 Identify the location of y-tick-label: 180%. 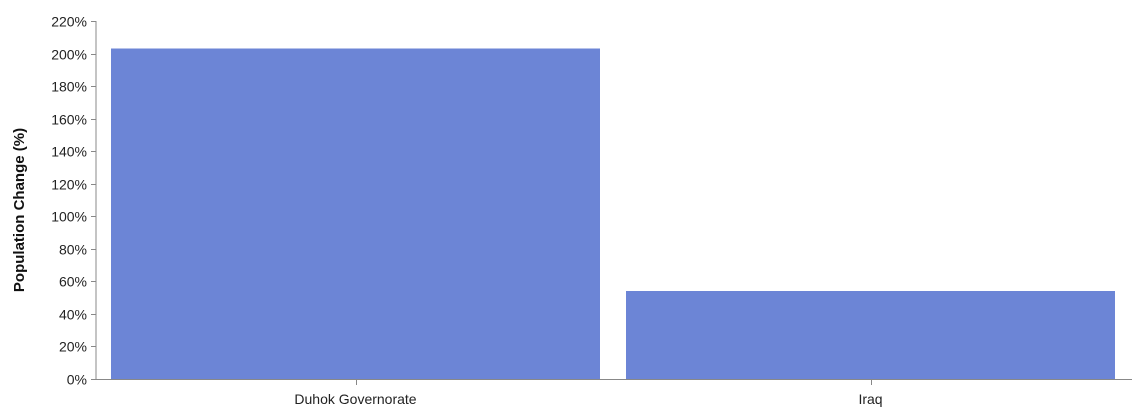
(69, 87).